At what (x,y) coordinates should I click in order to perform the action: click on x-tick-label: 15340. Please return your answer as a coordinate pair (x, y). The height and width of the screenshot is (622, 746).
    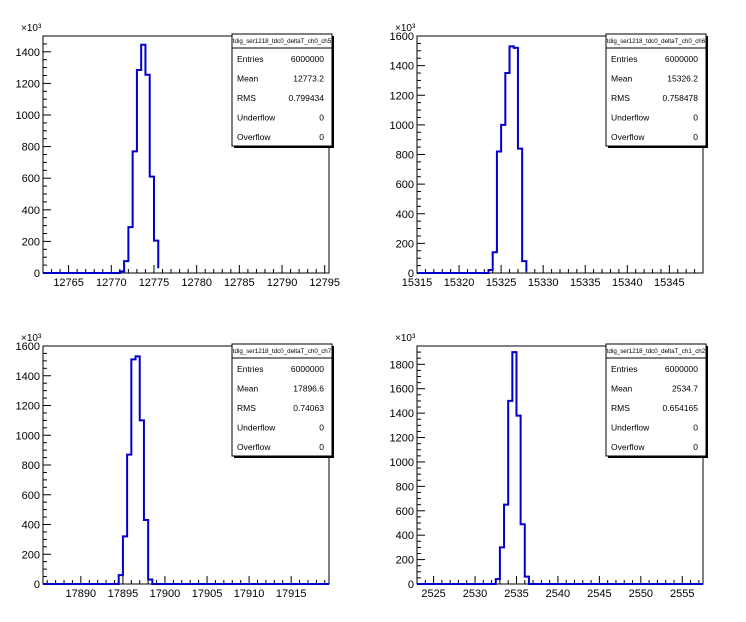
    Looking at the image, I should click on (627, 283).